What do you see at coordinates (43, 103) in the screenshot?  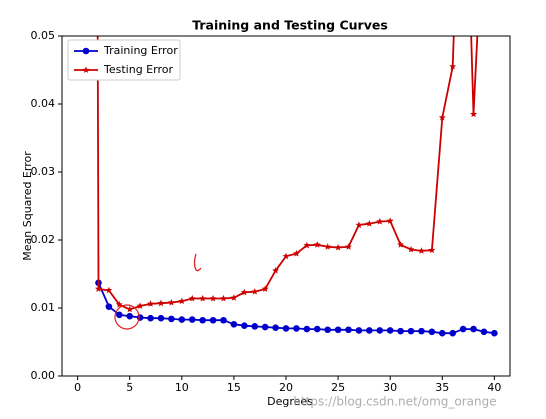 I see `y-tick-label: 0.04` at bounding box center [43, 103].